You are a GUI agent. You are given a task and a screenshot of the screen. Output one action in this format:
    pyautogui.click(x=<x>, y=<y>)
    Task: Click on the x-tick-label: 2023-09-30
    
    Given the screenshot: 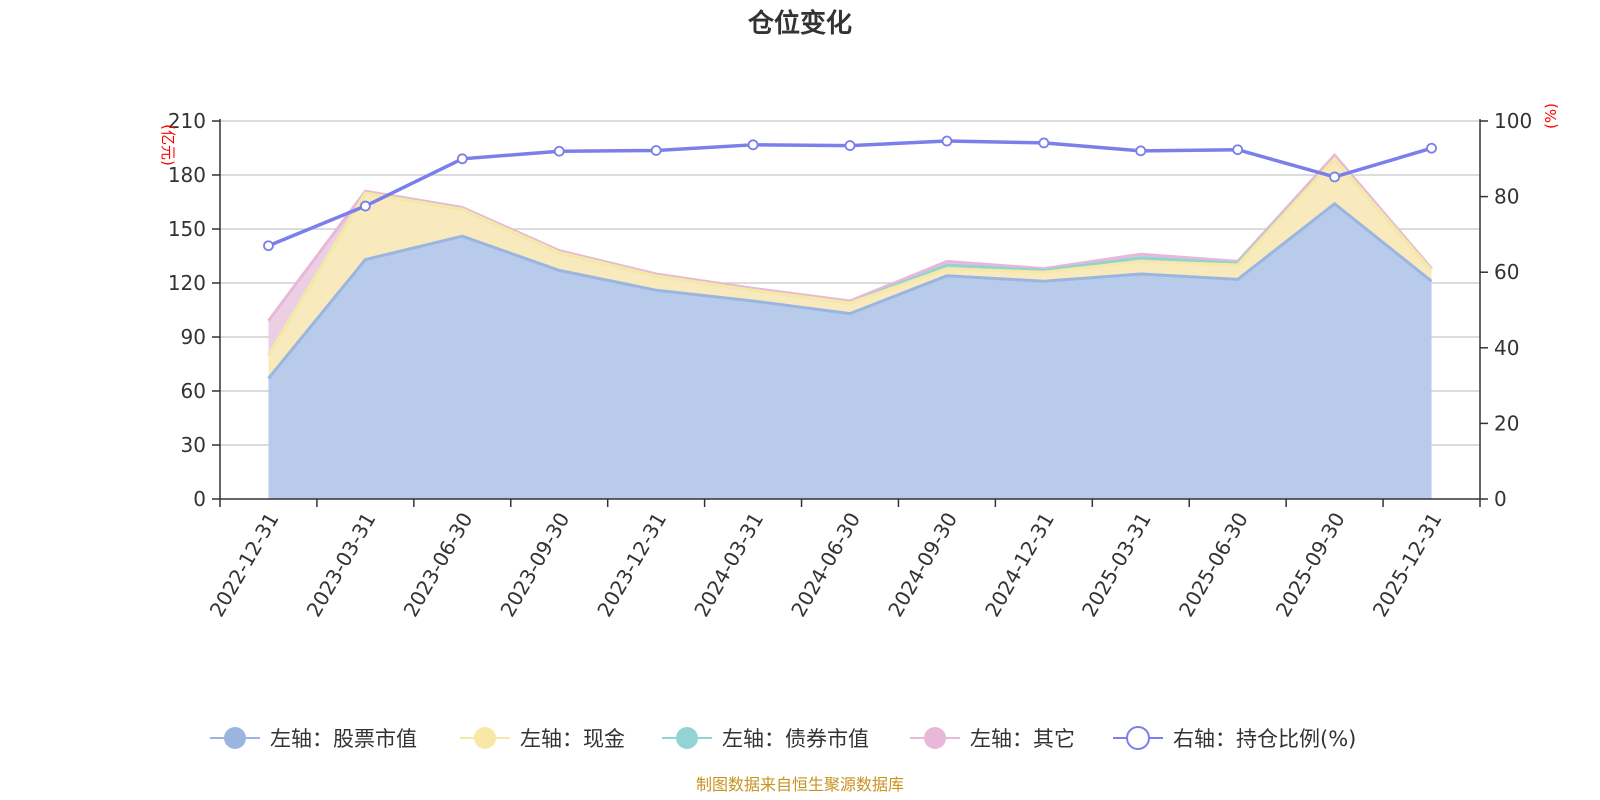 What is the action you would take?
    pyautogui.click(x=534, y=564)
    